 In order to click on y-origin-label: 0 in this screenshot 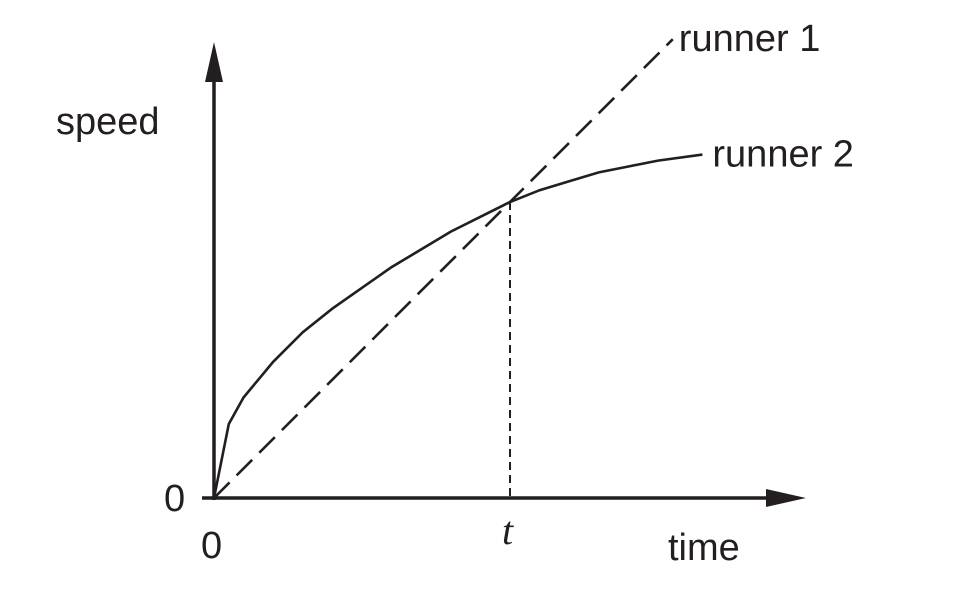, I will do `click(174, 499)`.